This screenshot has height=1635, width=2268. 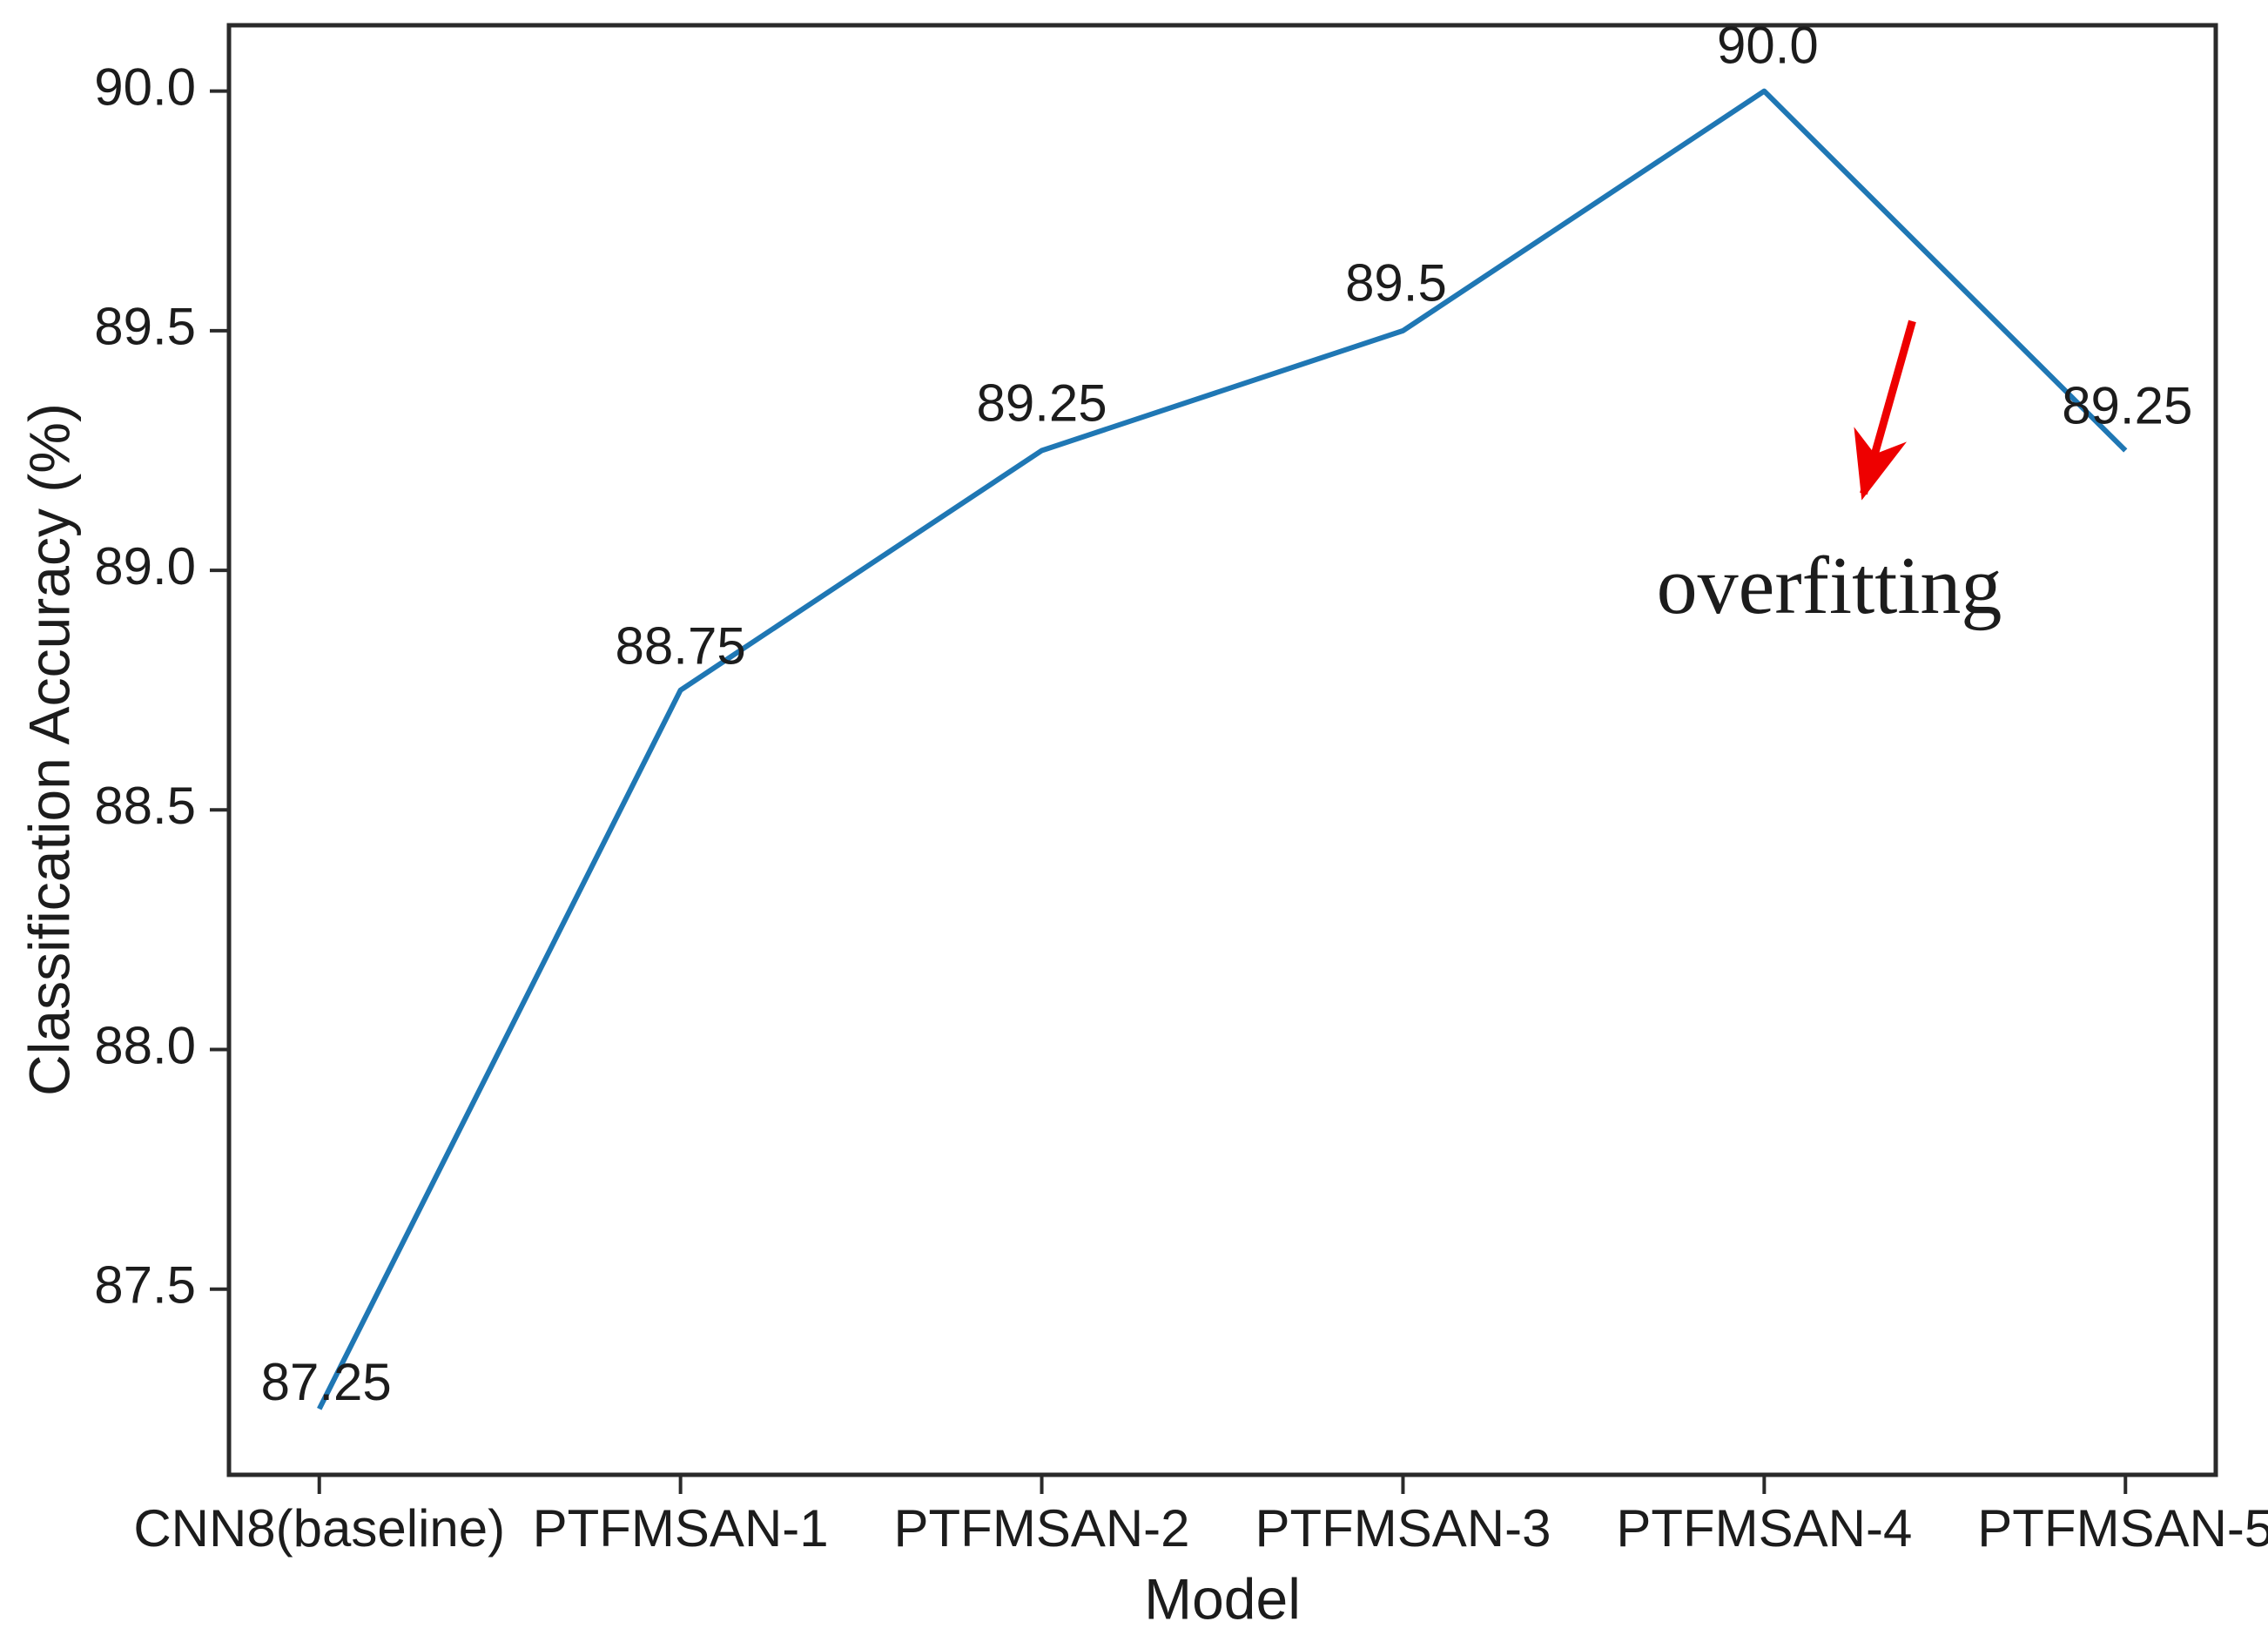 I want to click on y-tick-label: 89.0, so click(x=145, y=566).